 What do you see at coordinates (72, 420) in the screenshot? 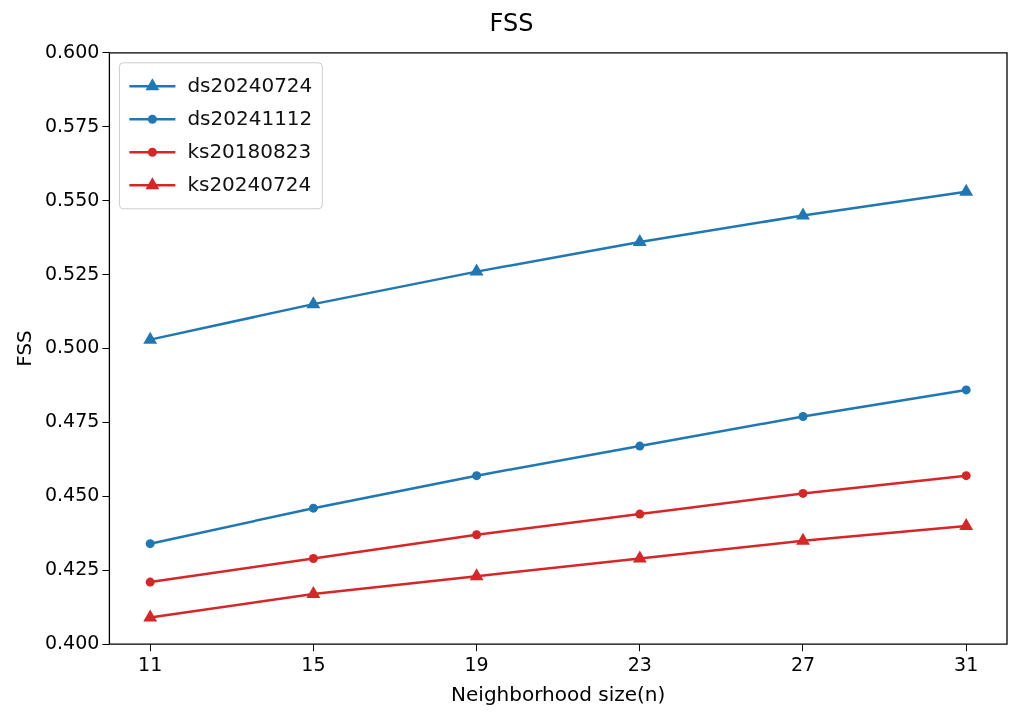
I see `y-tick-label: 0.475` at bounding box center [72, 420].